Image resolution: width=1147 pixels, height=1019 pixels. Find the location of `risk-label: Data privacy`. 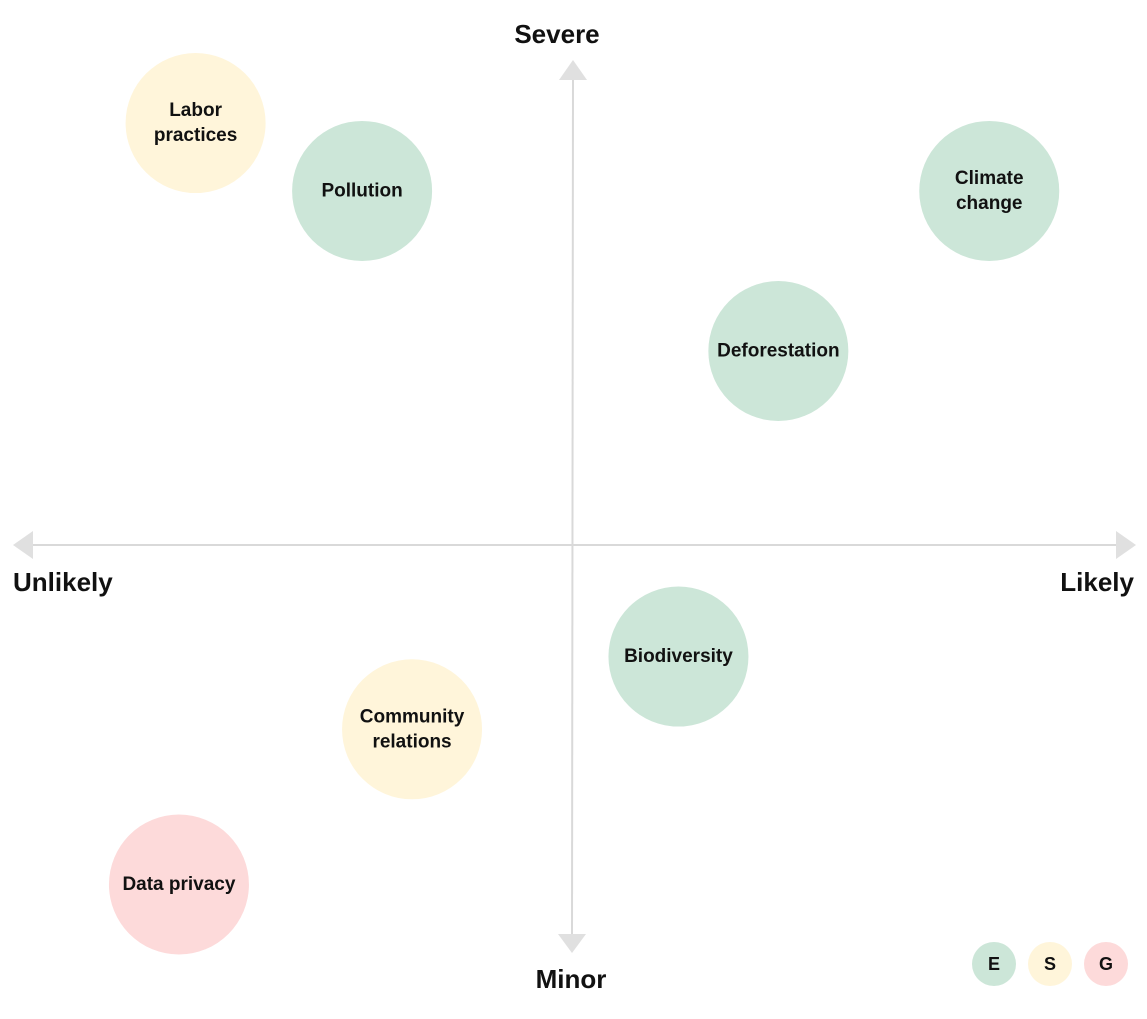

risk-label: Data privacy is located at coordinates (178, 884).